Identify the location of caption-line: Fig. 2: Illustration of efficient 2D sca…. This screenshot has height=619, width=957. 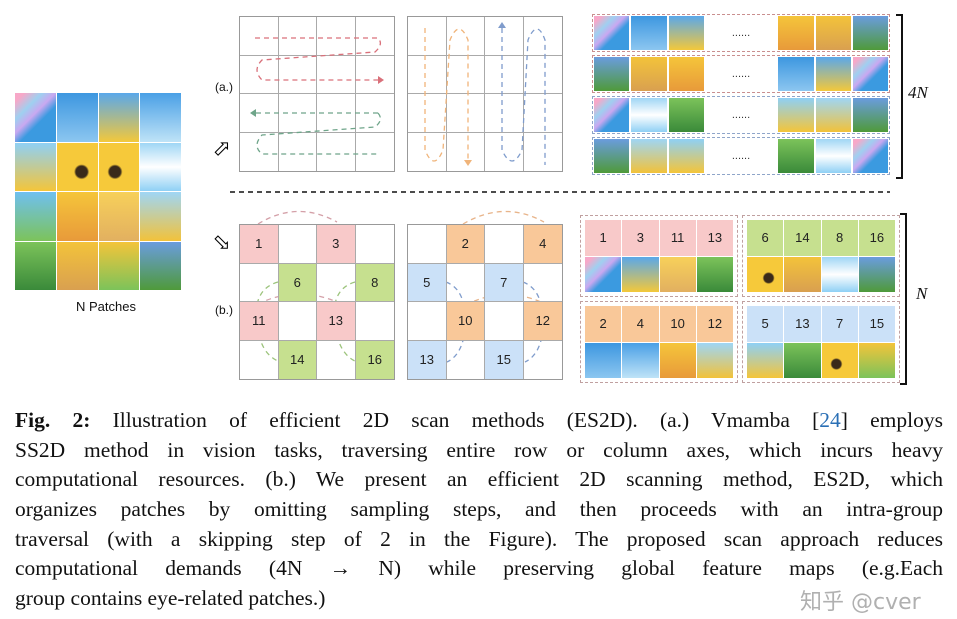
(479, 421).